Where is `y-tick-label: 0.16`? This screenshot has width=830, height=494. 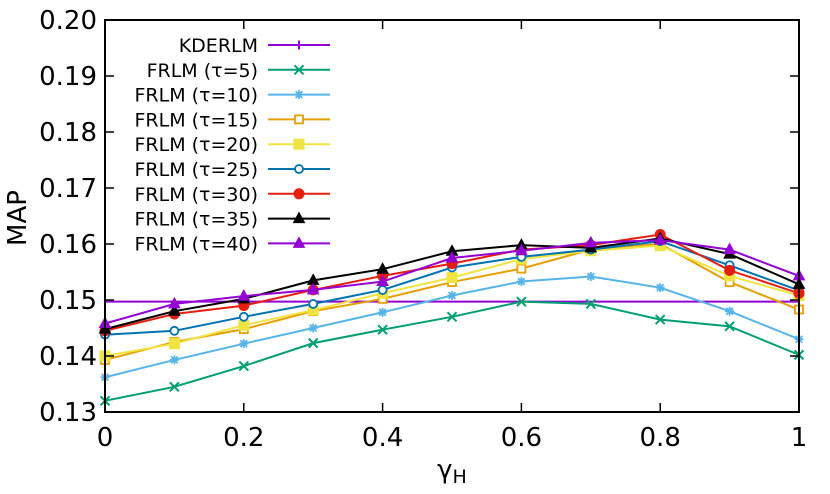
y-tick-label: 0.16 is located at coordinates (68, 245).